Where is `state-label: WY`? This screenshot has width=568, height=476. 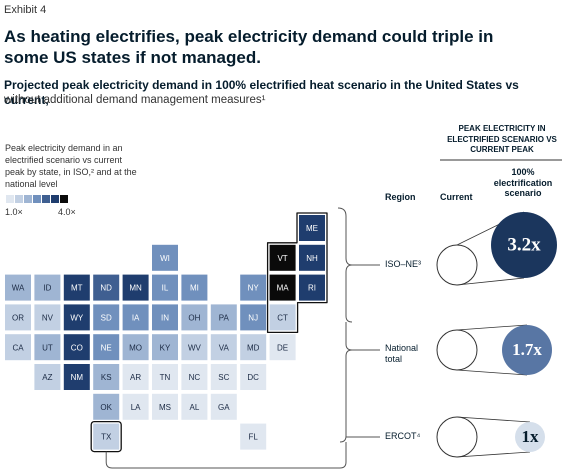 state-label: WY is located at coordinates (77, 318).